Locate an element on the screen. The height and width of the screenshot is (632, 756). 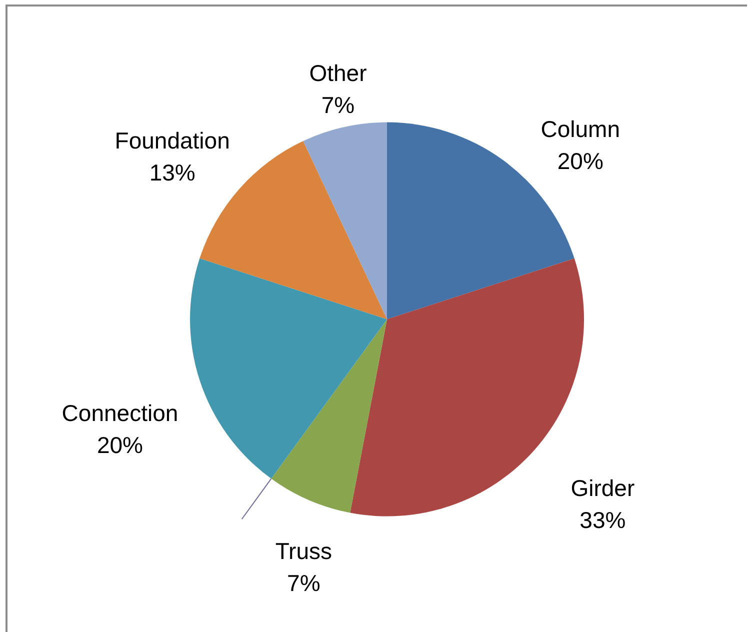
slice-label: Foundation is located at coordinates (172, 140).